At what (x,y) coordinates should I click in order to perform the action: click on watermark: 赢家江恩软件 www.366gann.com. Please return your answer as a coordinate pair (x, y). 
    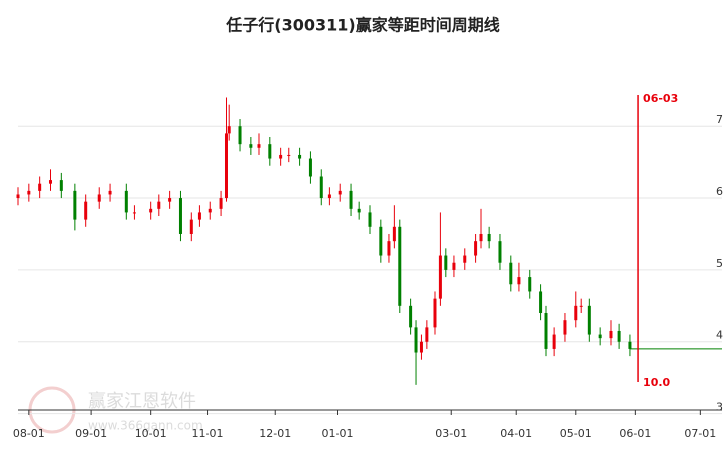
    Looking at the image, I should click on (115, 410).